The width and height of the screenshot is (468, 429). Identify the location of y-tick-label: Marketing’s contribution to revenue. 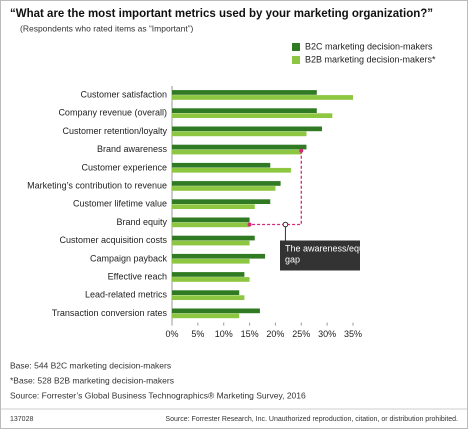
(97, 185).